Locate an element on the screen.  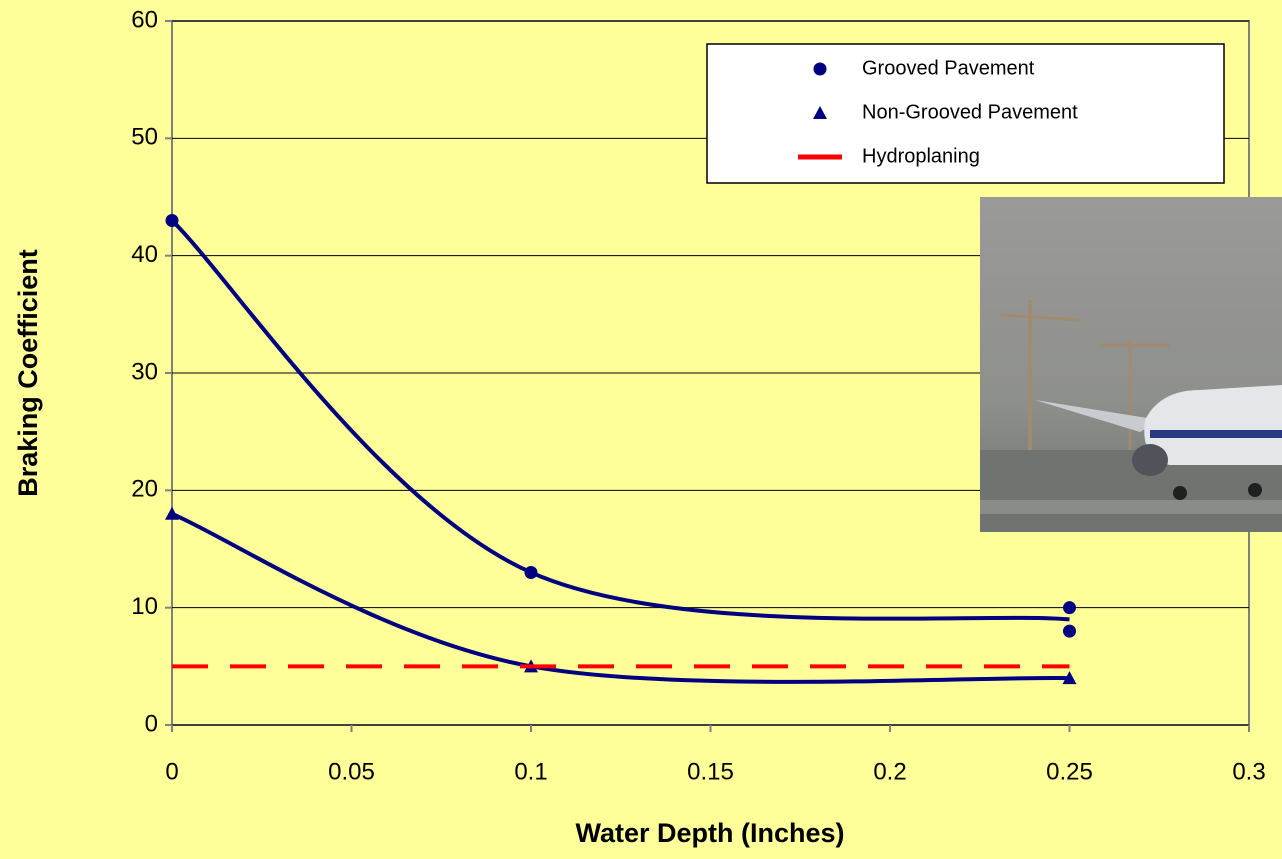
y-tick-label: 50 is located at coordinates (144, 137).